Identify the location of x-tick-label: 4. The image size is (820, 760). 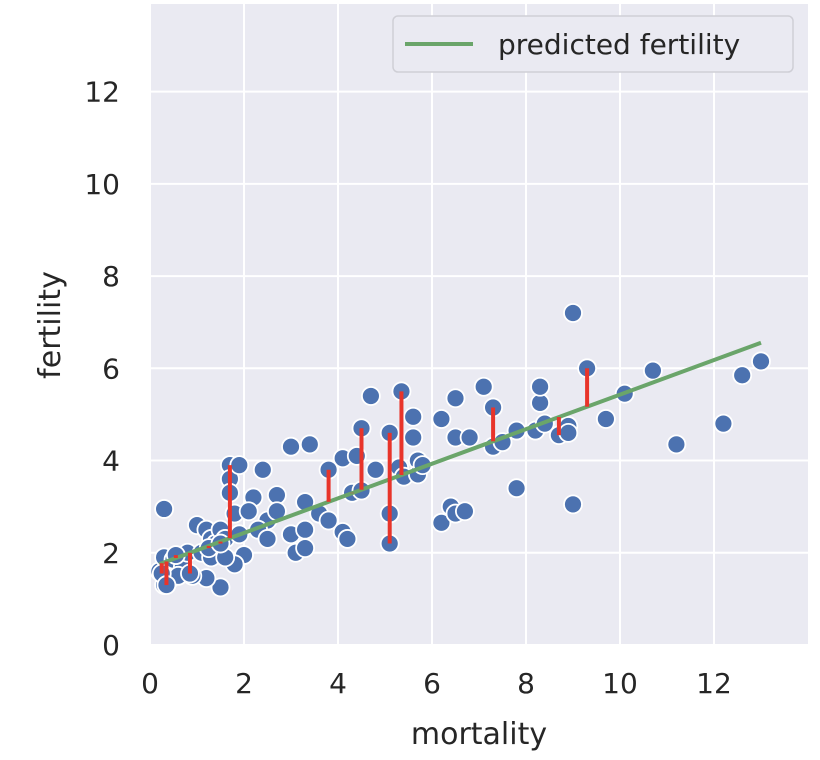
(338, 683).